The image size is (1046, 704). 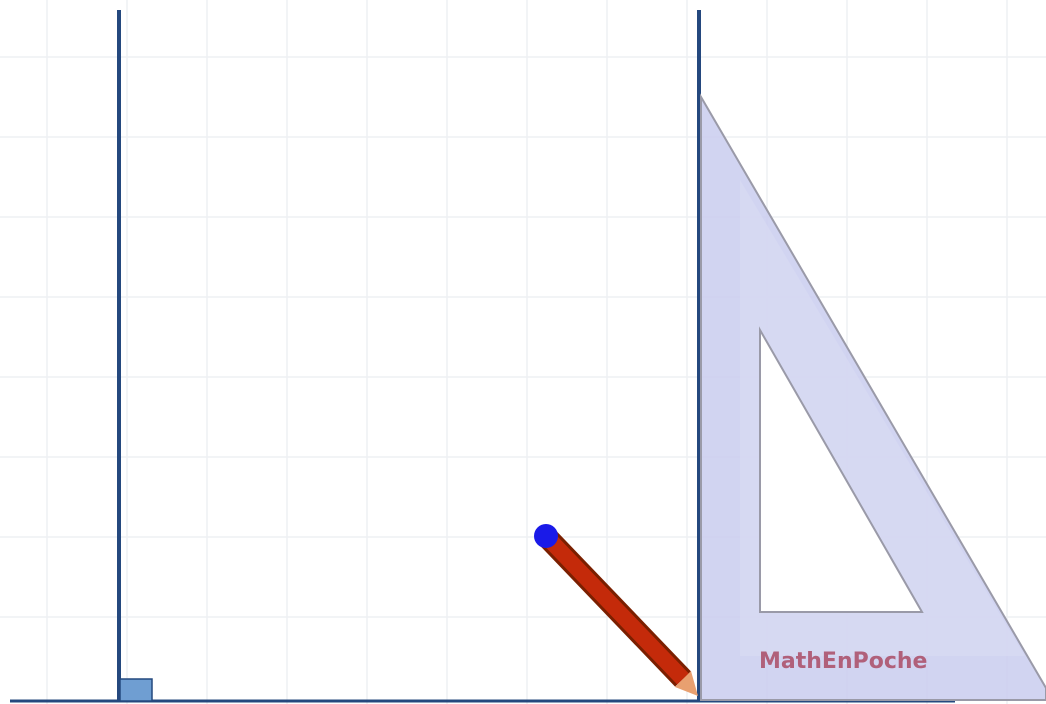 What do you see at coordinates (546, 536) in the screenshot?
I see `pencil-eraser` at bounding box center [546, 536].